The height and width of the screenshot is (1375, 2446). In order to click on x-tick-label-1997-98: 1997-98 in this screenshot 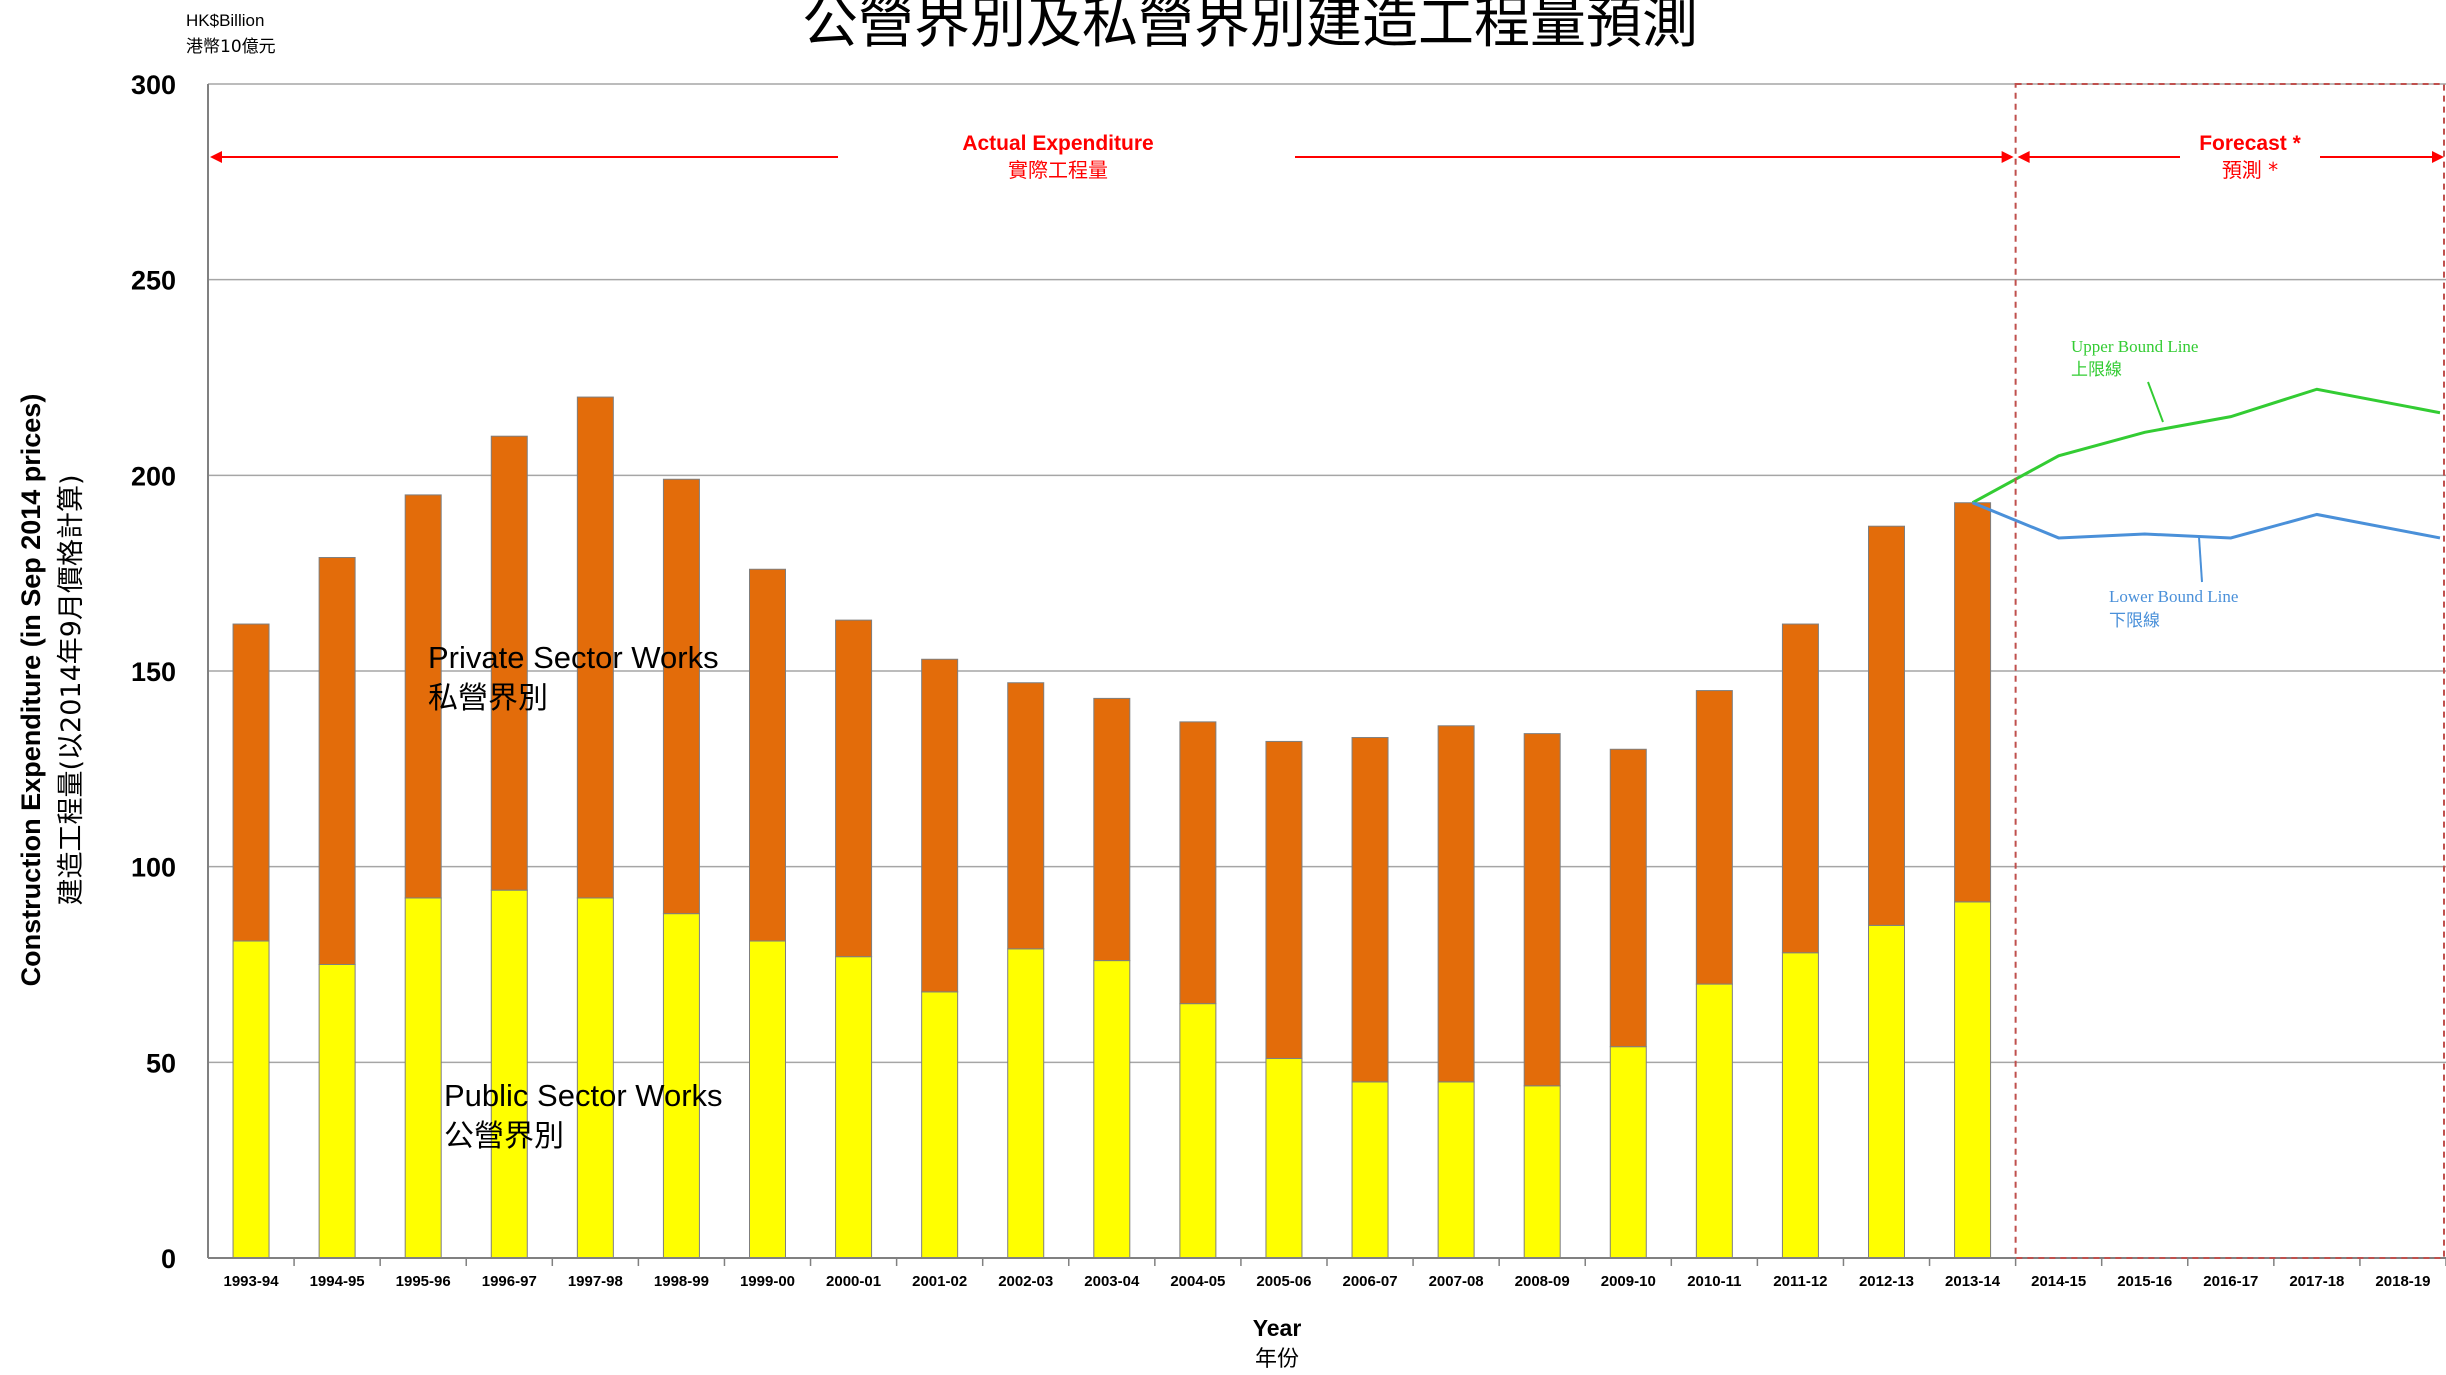, I will do `click(595, 1281)`.